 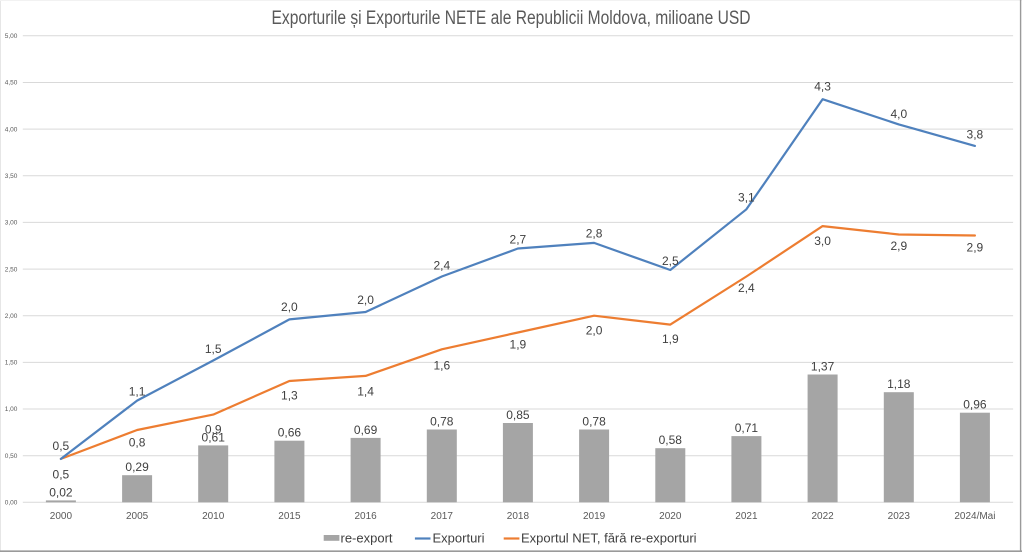 What do you see at coordinates (61, 492) in the screenshot?
I see `svg-text: 0,02` at bounding box center [61, 492].